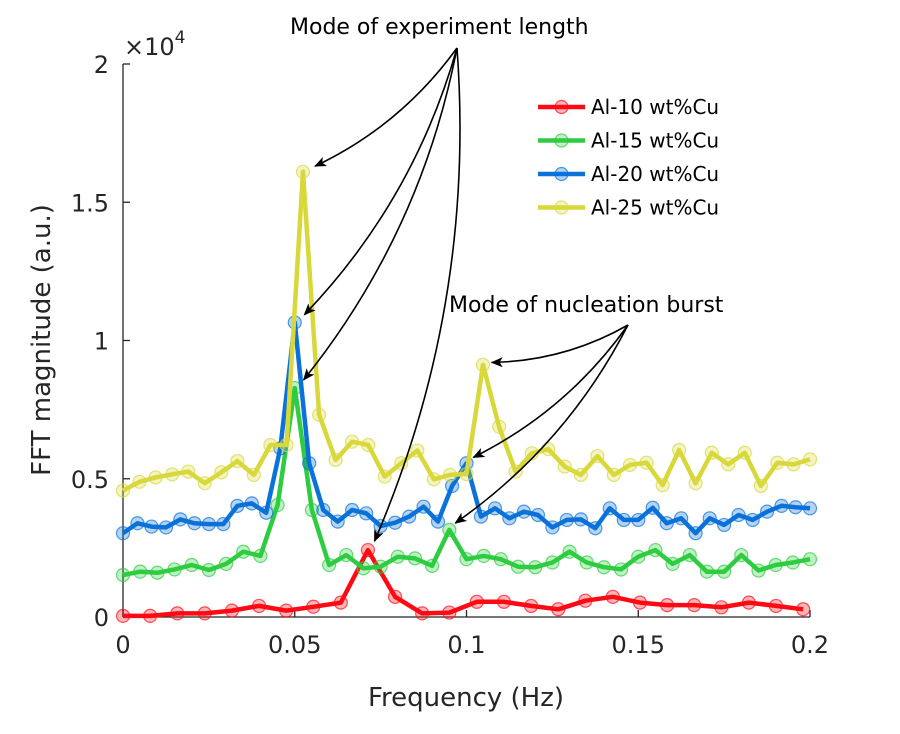 The height and width of the screenshot is (734, 900). I want to click on y-multiplier: ×10⁴, so click(154, 44).